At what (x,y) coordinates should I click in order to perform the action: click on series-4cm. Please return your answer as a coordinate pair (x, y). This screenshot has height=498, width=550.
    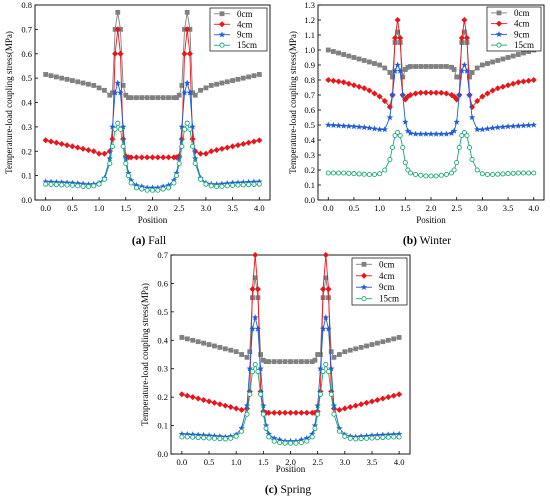
    Looking at the image, I should click on (431, 63).